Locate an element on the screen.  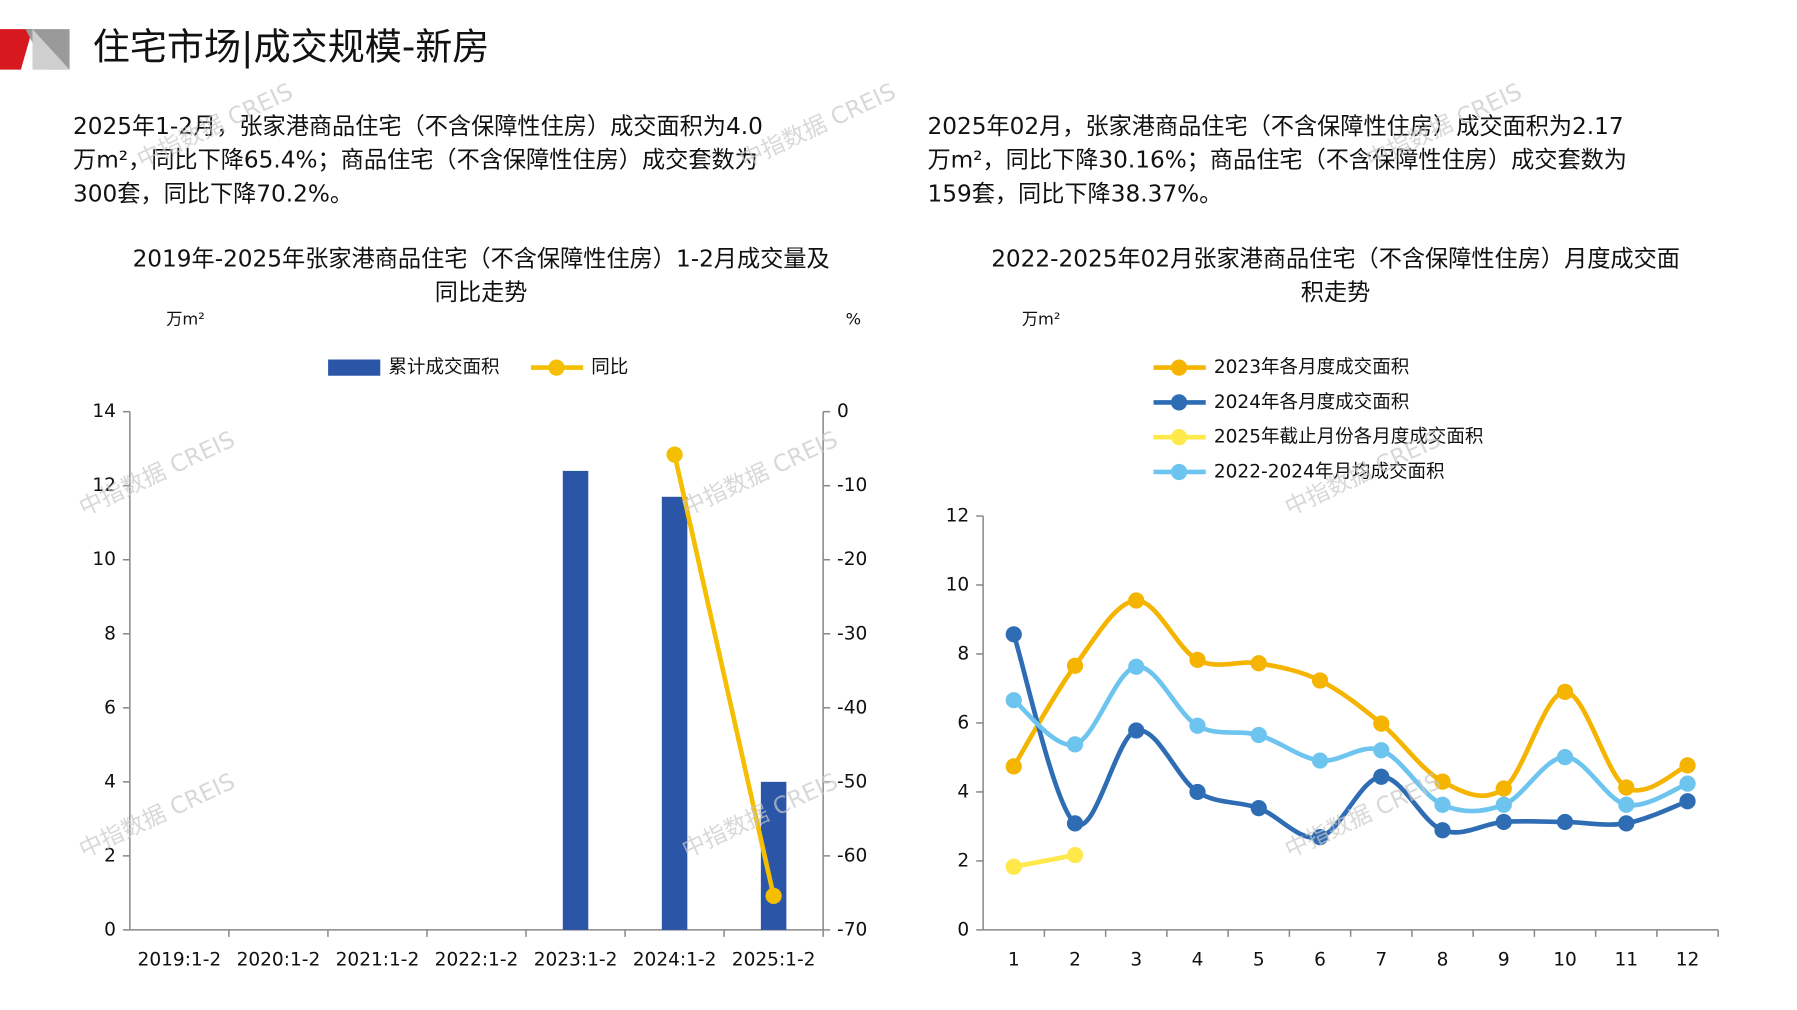
x-tick-label: 3 is located at coordinates (1136, 960).